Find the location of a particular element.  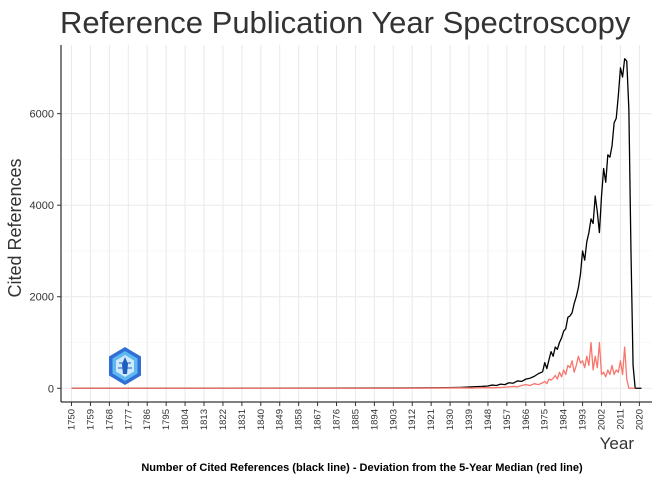

x-tick-label: 1966 is located at coordinates (526, 419).